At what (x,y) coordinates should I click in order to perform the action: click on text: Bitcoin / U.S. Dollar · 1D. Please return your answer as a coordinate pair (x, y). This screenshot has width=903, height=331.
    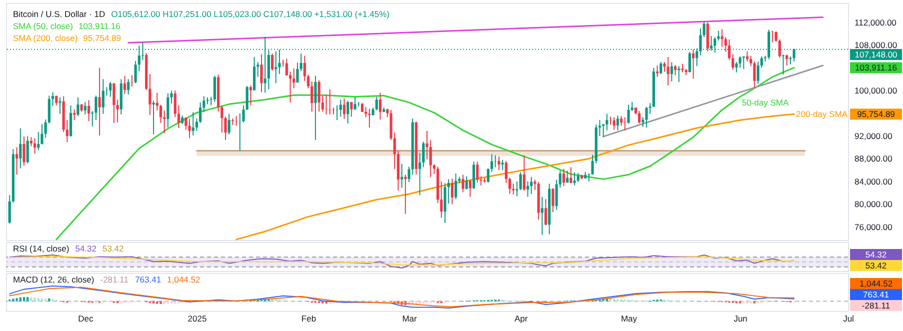
    Looking at the image, I should click on (59, 14).